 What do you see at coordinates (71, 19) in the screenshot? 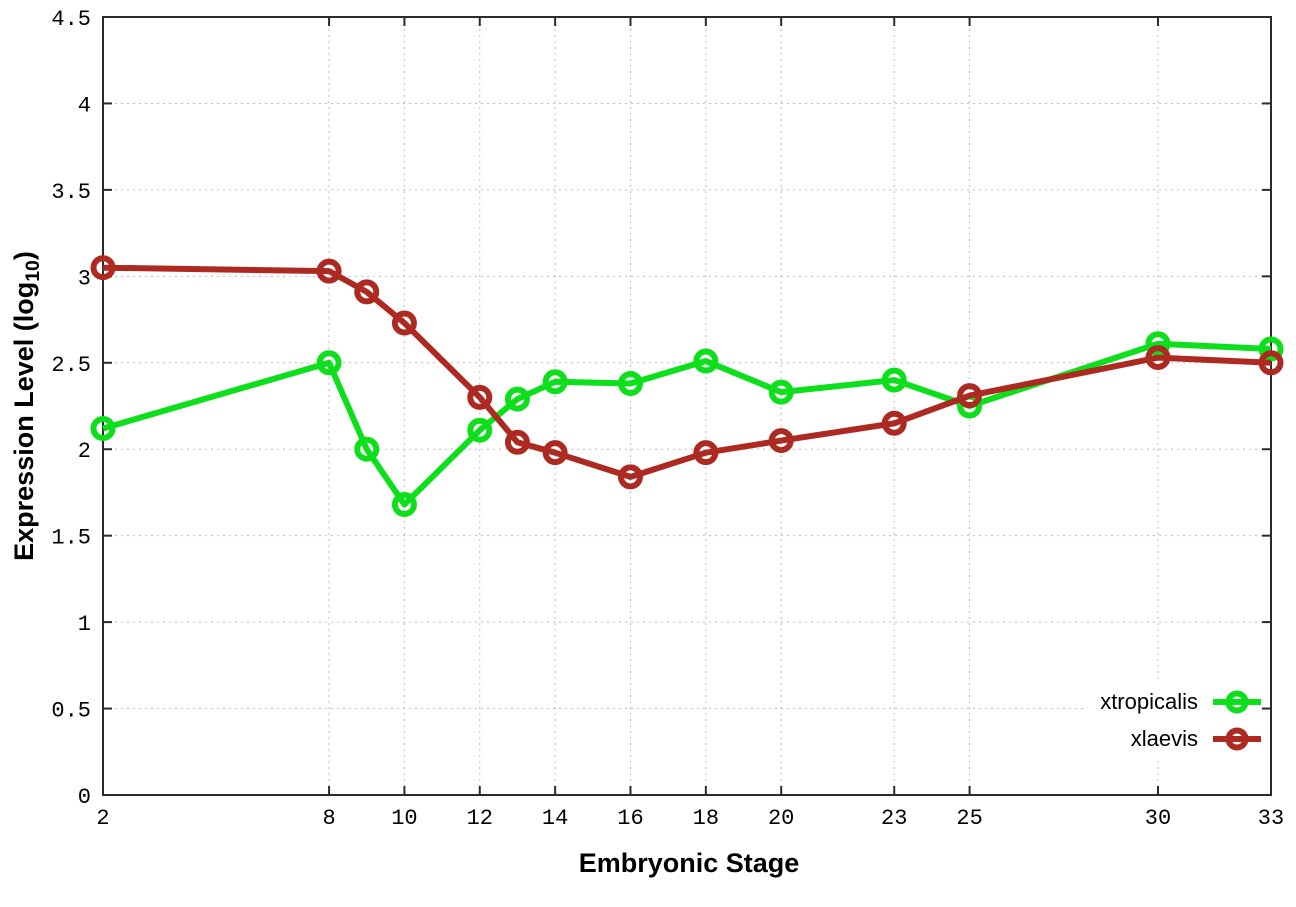
I see `y-tick-label: 4.5` at bounding box center [71, 19].